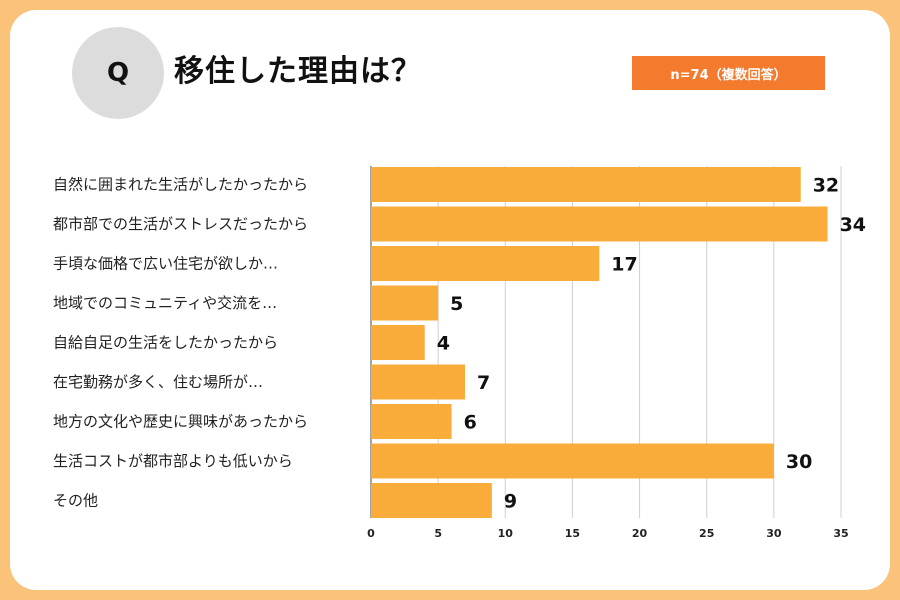 The image size is (900, 600). Describe the element at coordinates (180, 224) in the screenshot. I see `category-label: 都市部での生活がストレスだったから` at that location.